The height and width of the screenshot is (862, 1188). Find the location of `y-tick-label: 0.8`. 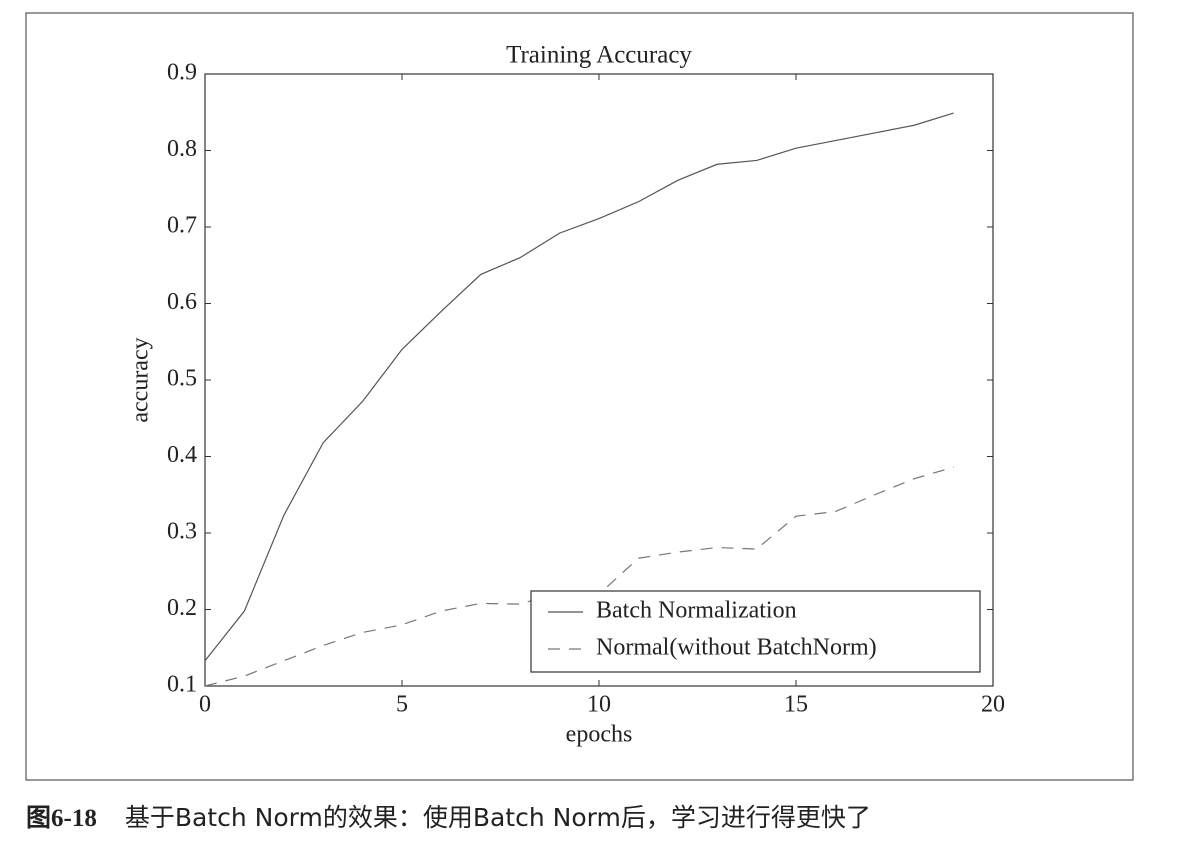

y-tick-label: 0.8 is located at coordinates (182, 149).